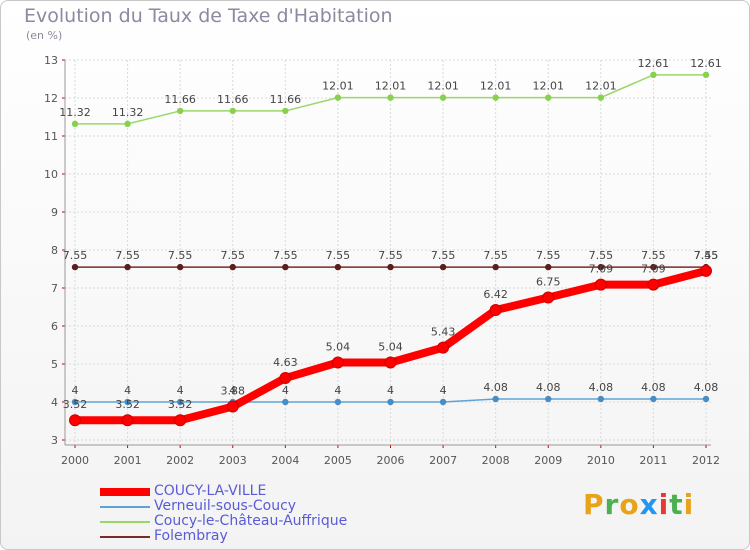 The image size is (750, 550). Describe the element at coordinates (44, 35) in the screenshot. I see `chart-unit: (en %)` at that location.